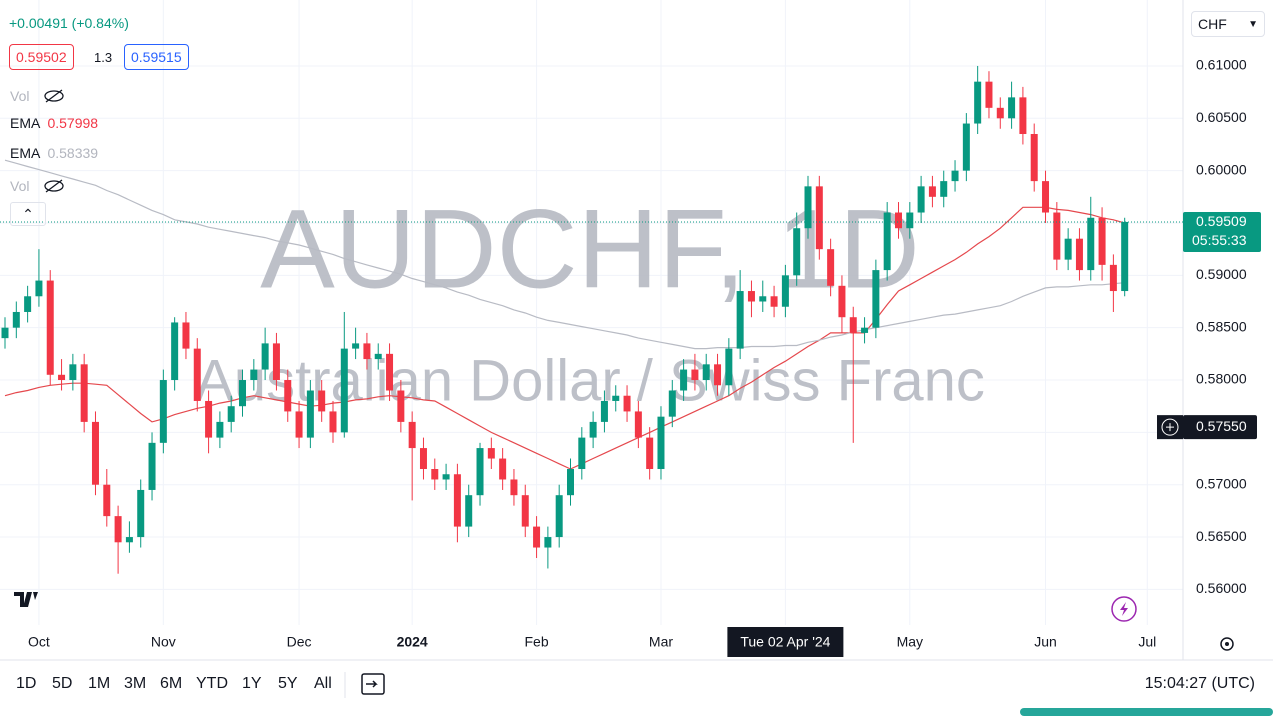 The height and width of the screenshot is (716, 1273). I want to click on y-tick-label: 0.58500, so click(1221, 326).